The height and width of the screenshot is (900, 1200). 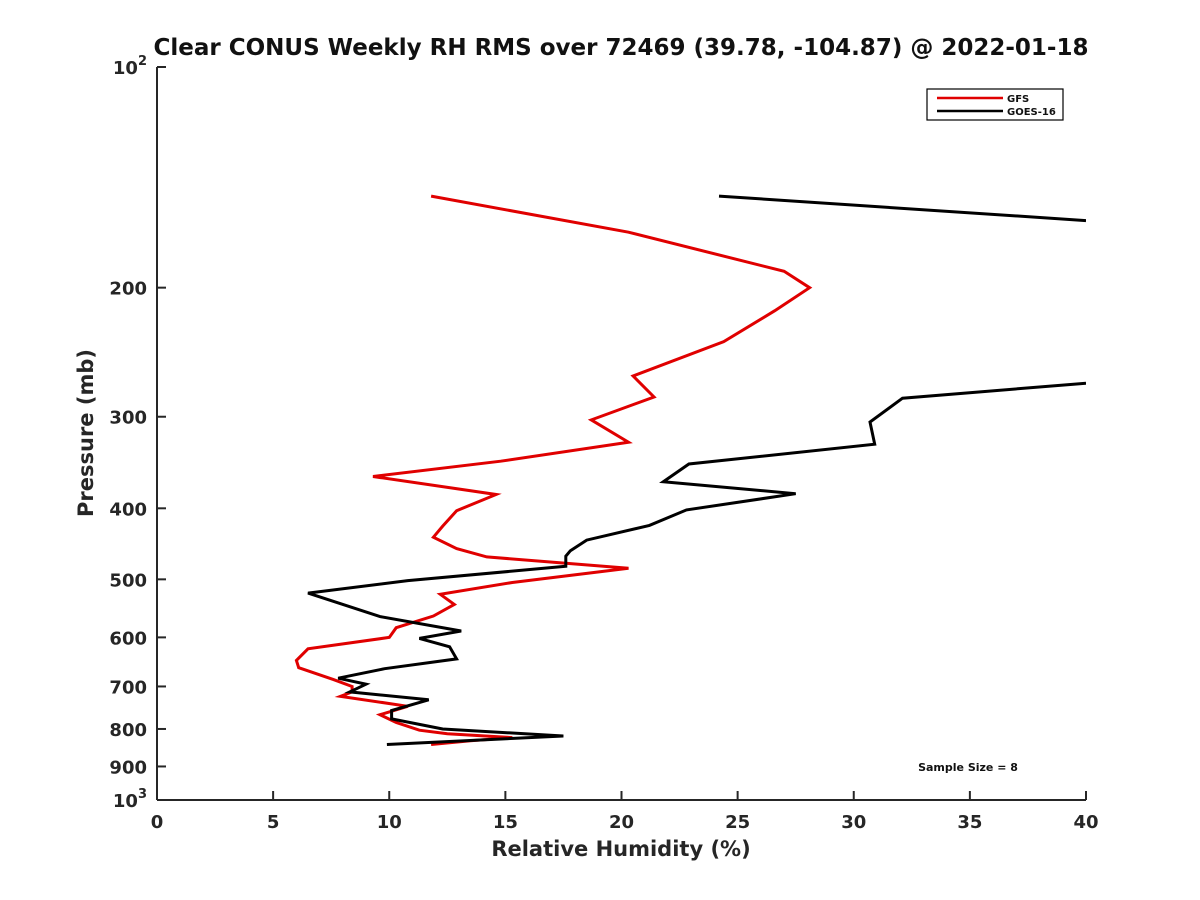 I want to click on x-tick-label: 10, so click(x=389, y=822).